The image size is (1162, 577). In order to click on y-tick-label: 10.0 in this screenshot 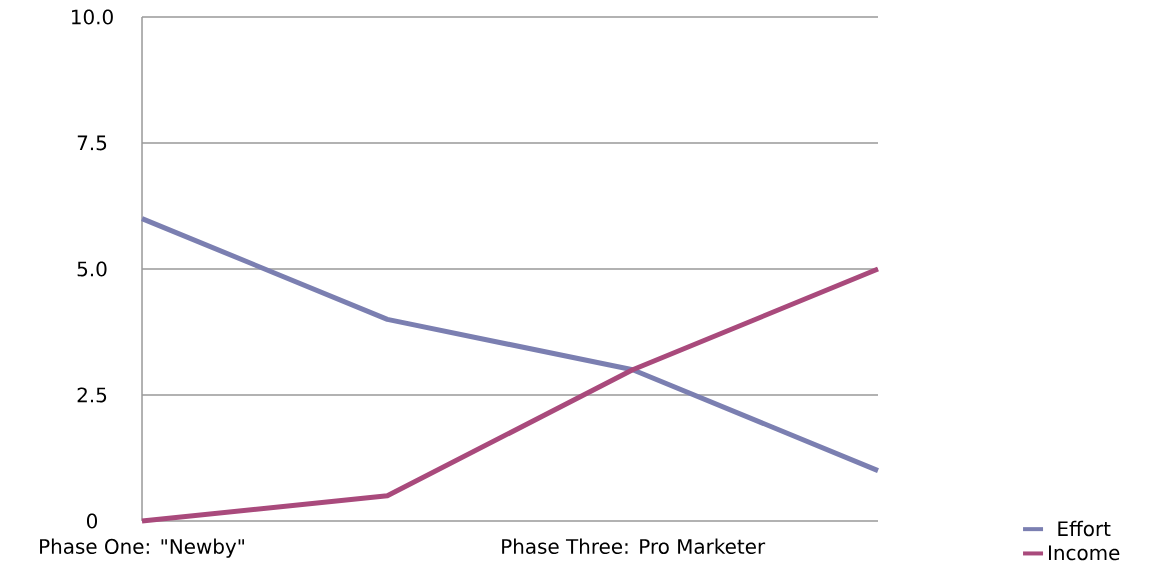, I will do `click(92, 17)`.